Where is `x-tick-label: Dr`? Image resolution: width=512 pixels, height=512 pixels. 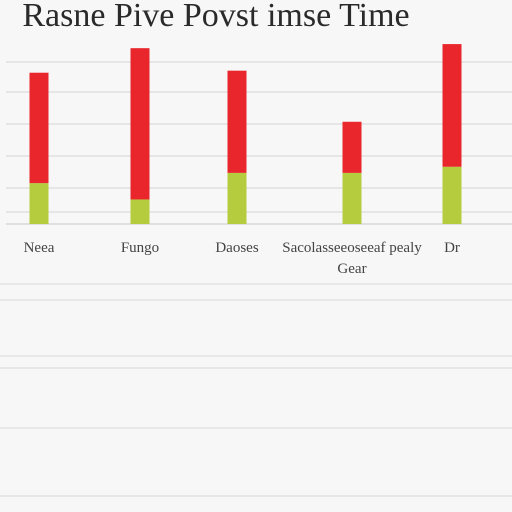
x-tick-label: Dr is located at coordinates (452, 248).